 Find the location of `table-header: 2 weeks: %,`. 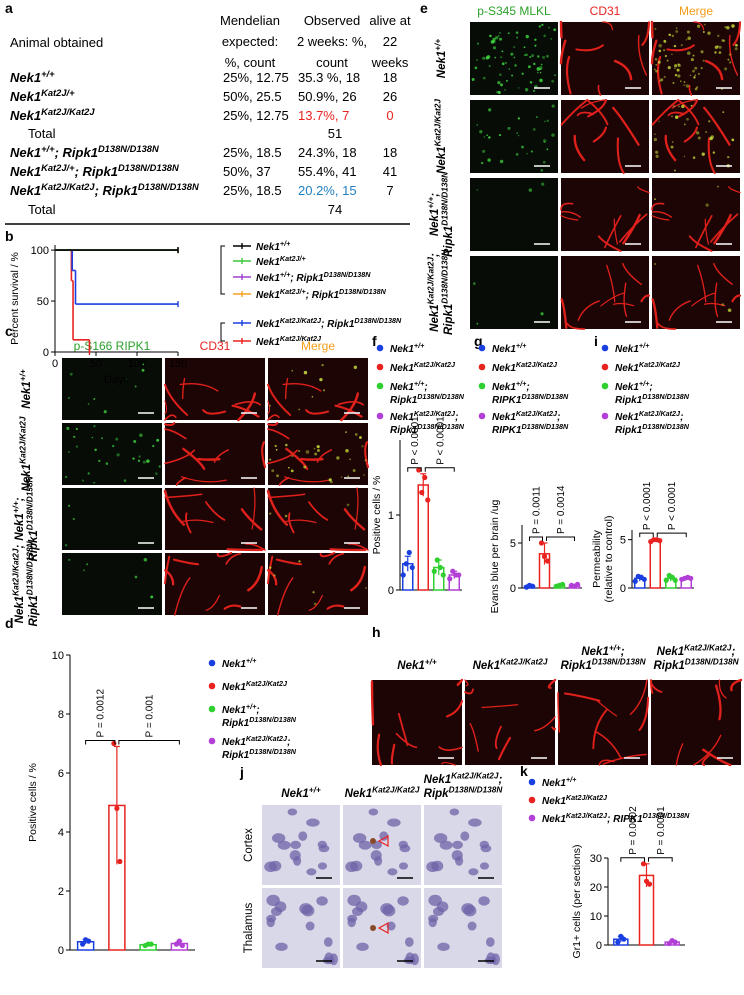

table-header: 2 weeks: %, is located at coordinates (332, 41).